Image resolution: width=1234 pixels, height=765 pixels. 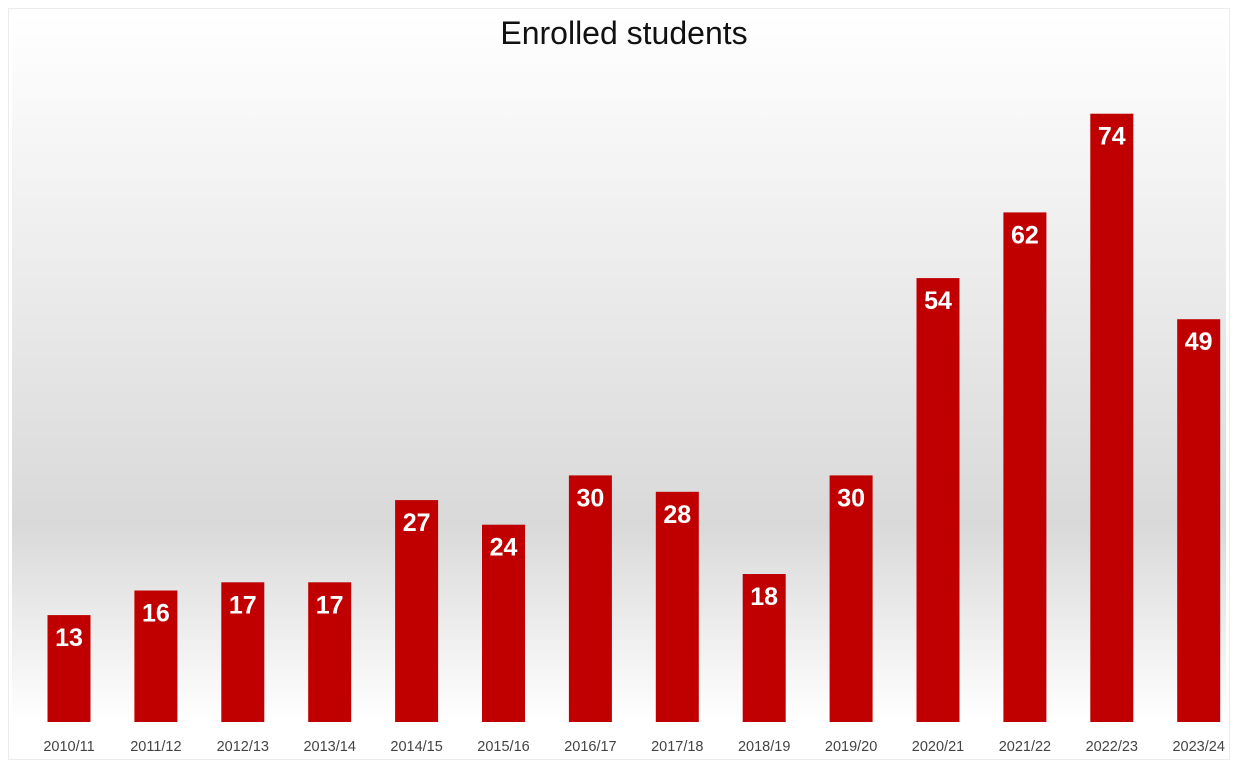 I want to click on x-tick-label: 2014/15, so click(x=416, y=747).